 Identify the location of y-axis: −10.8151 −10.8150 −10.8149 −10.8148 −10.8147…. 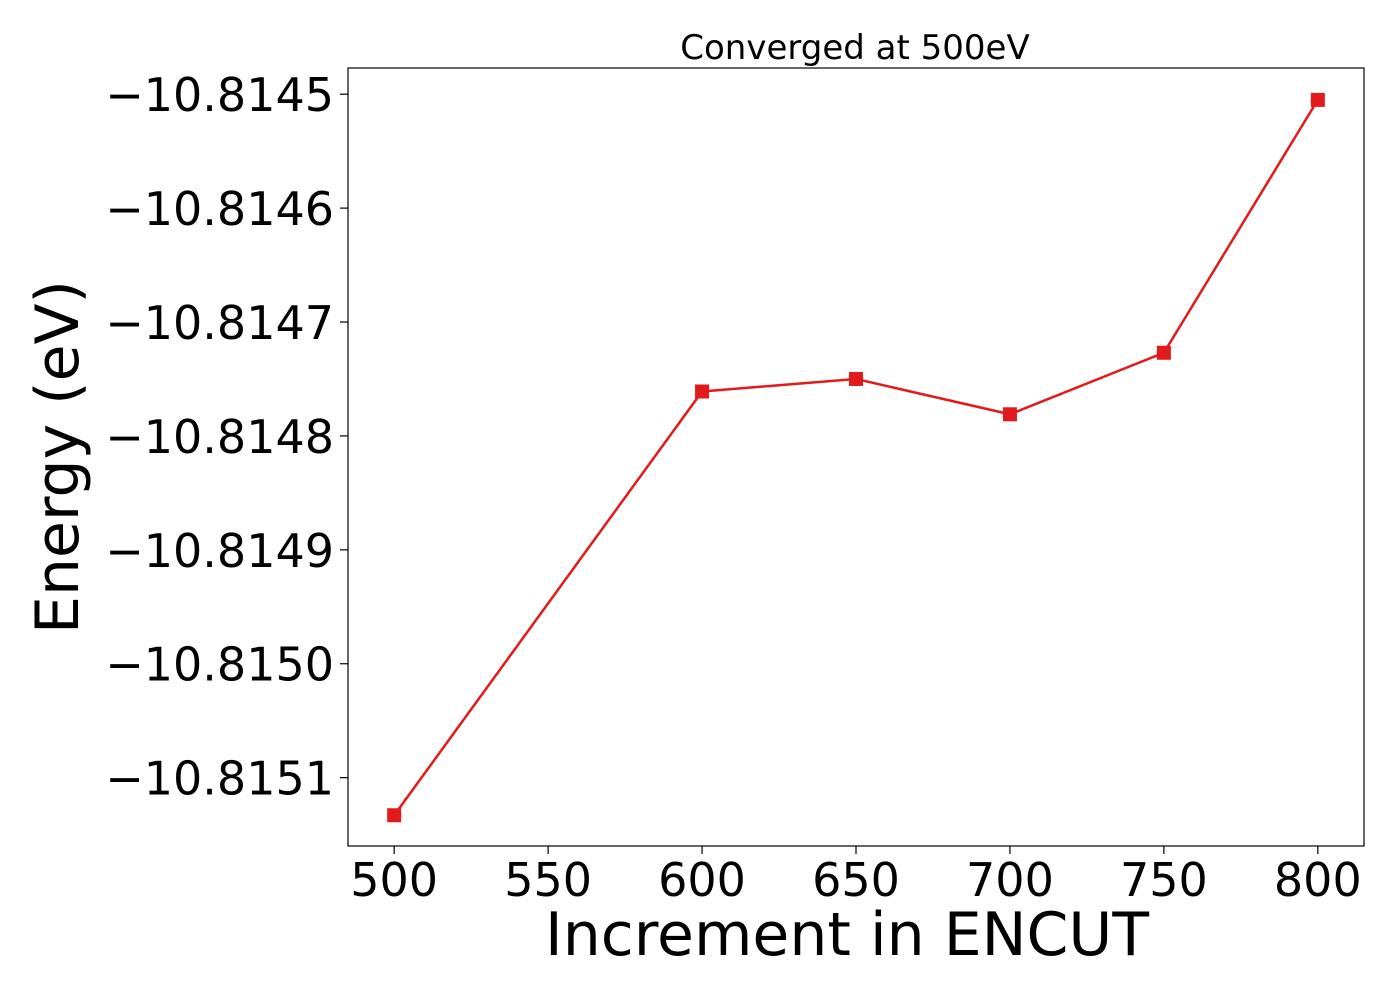
(226, 437).